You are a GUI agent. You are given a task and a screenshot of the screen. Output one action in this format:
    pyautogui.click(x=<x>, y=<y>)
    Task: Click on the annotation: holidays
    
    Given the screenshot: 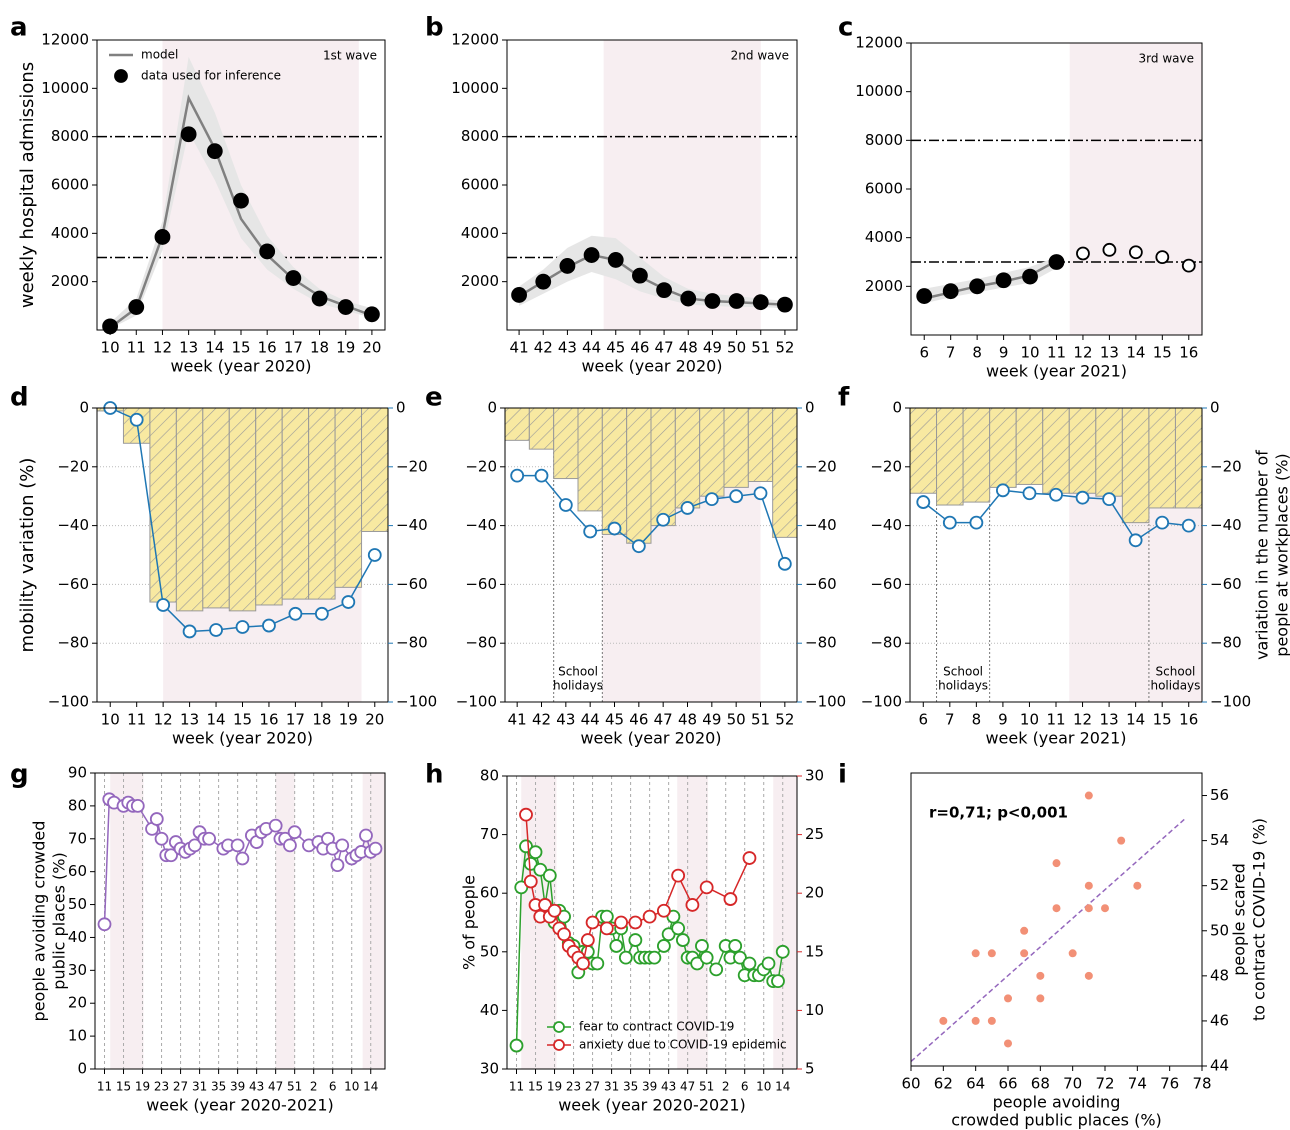 What is the action you would take?
    pyautogui.click(x=963, y=686)
    